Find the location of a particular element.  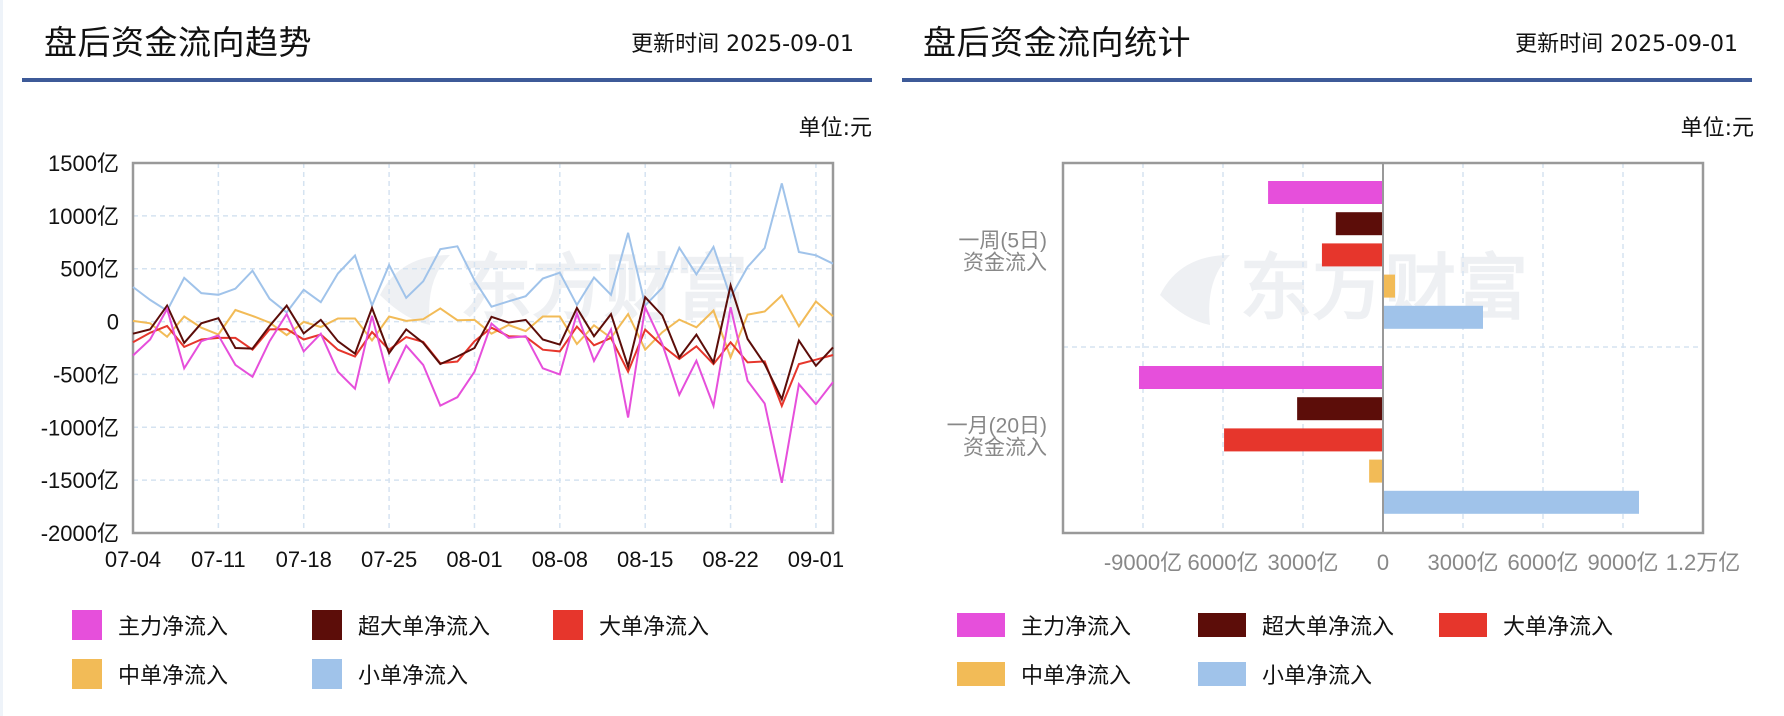

y-axis-tick-label: 1000亿 is located at coordinates (83, 216).